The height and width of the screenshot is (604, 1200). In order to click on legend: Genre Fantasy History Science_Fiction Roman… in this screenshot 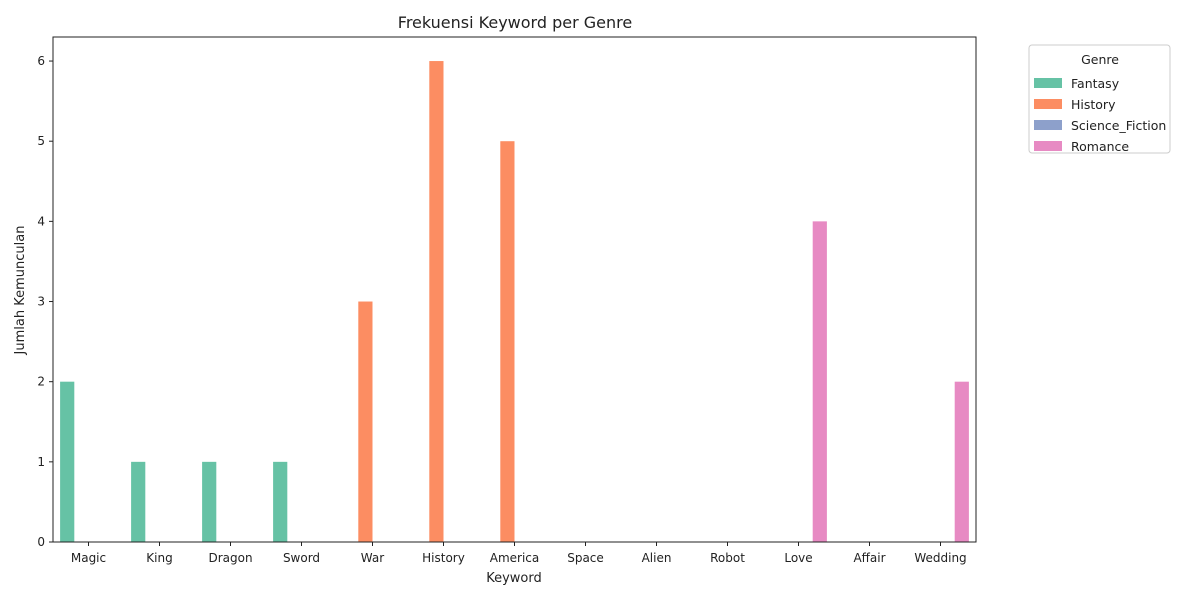, I will do `click(1099, 99)`.